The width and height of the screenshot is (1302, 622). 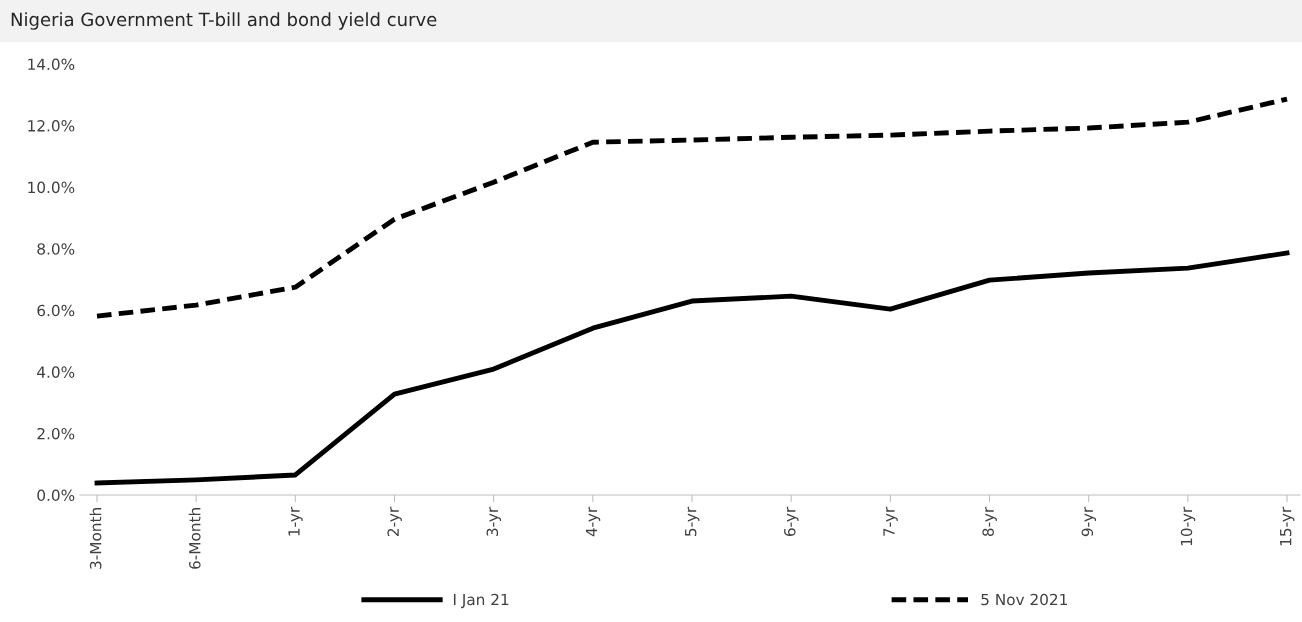 What do you see at coordinates (989, 521) in the screenshot?
I see `x-tick-label: 8-yr` at bounding box center [989, 521].